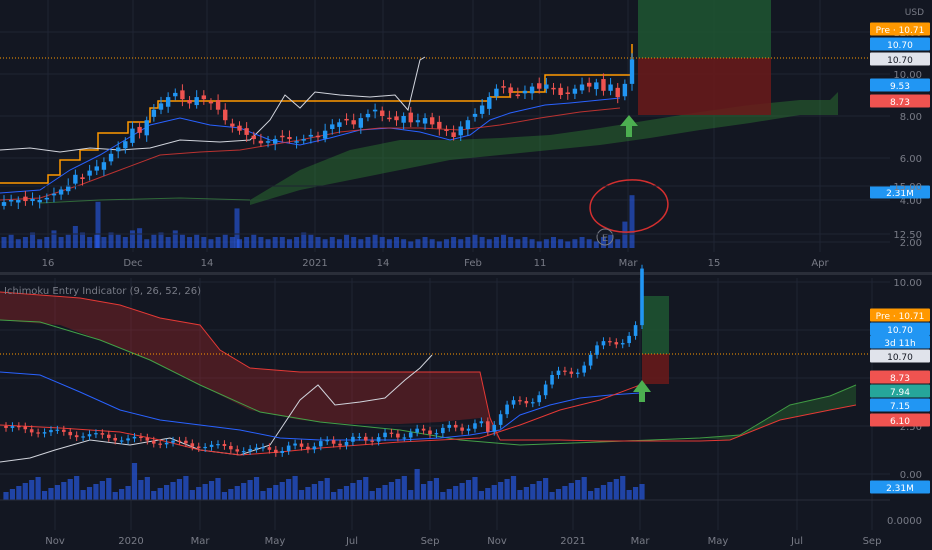  What do you see at coordinates (911, 159) in the screenshot?
I see `price-tick: 6.00` at bounding box center [911, 159].